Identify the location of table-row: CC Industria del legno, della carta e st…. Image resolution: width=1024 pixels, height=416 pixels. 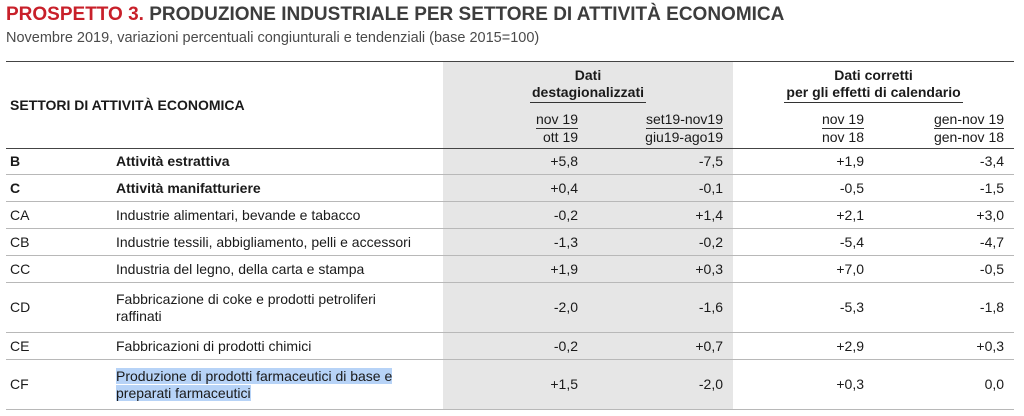
(510, 269).